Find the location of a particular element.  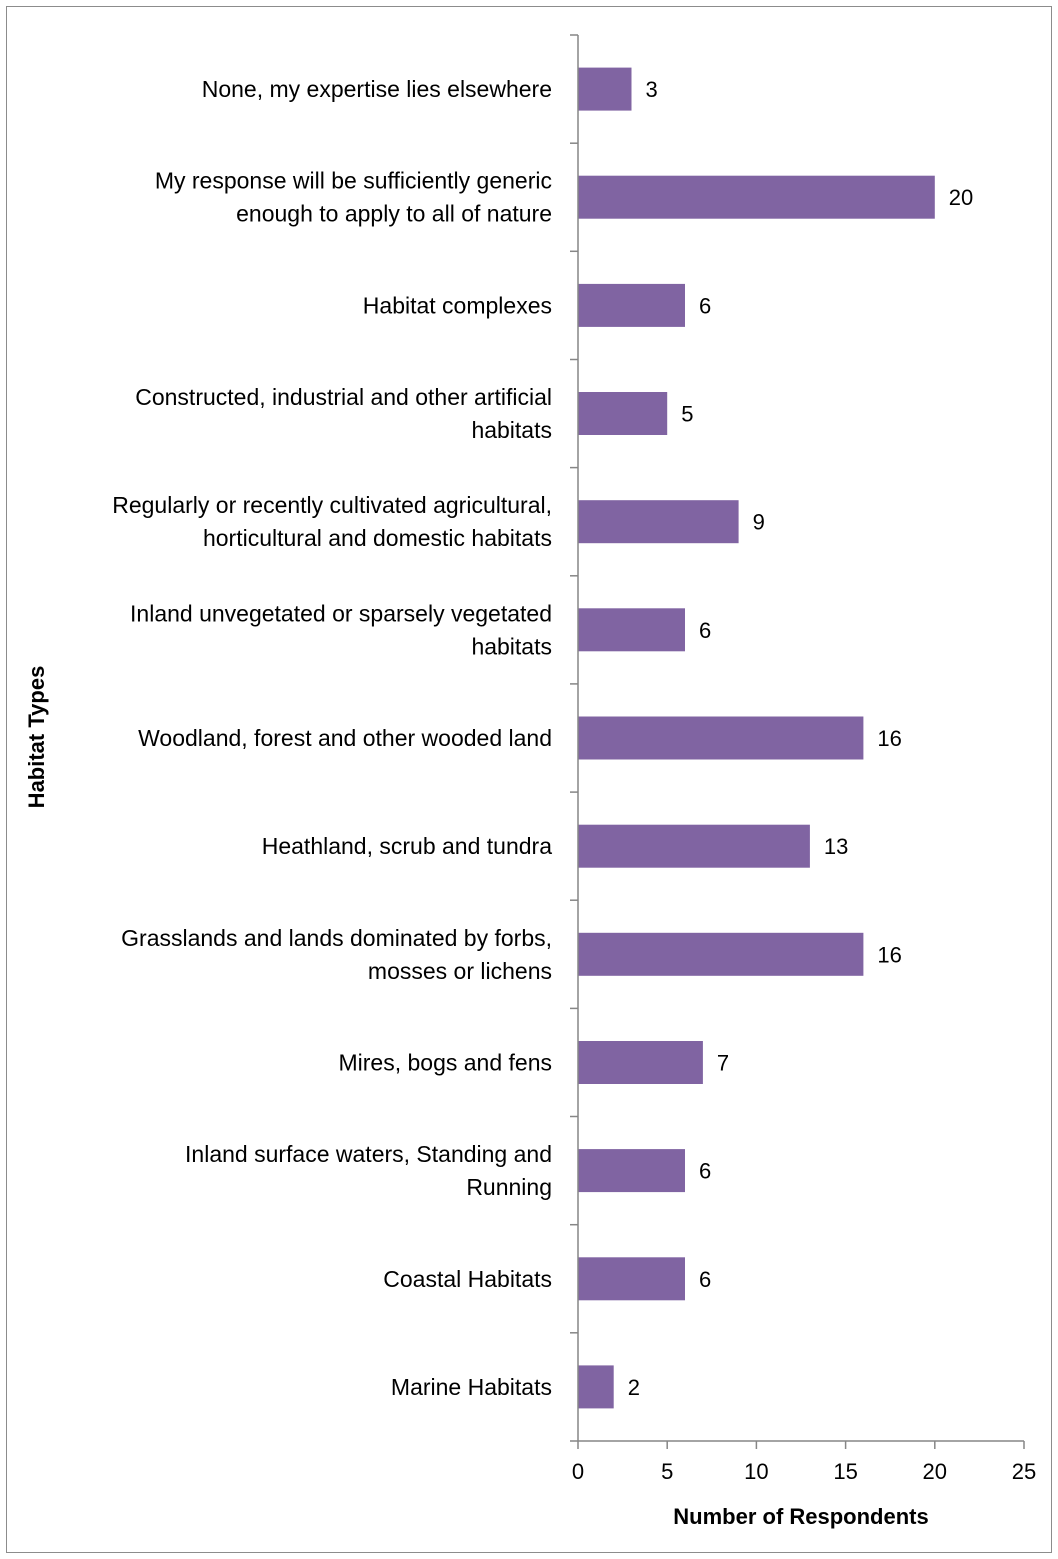

x-tick-label: 5 is located at coordinates (667, 1471).